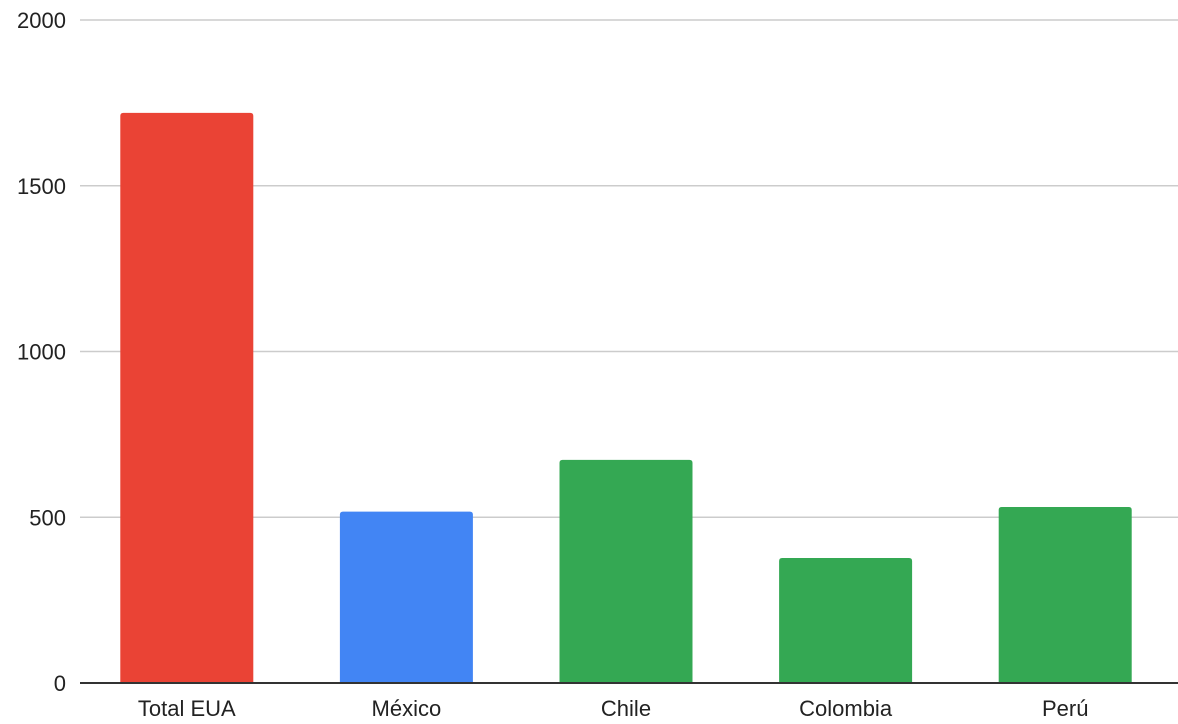 Image resolution: width=1178 pixels, height=724 pixels. What do you see at coordinates (1065, 594) in the screenshot?
I see `bar-per-` at bounding box center [1065, 594].